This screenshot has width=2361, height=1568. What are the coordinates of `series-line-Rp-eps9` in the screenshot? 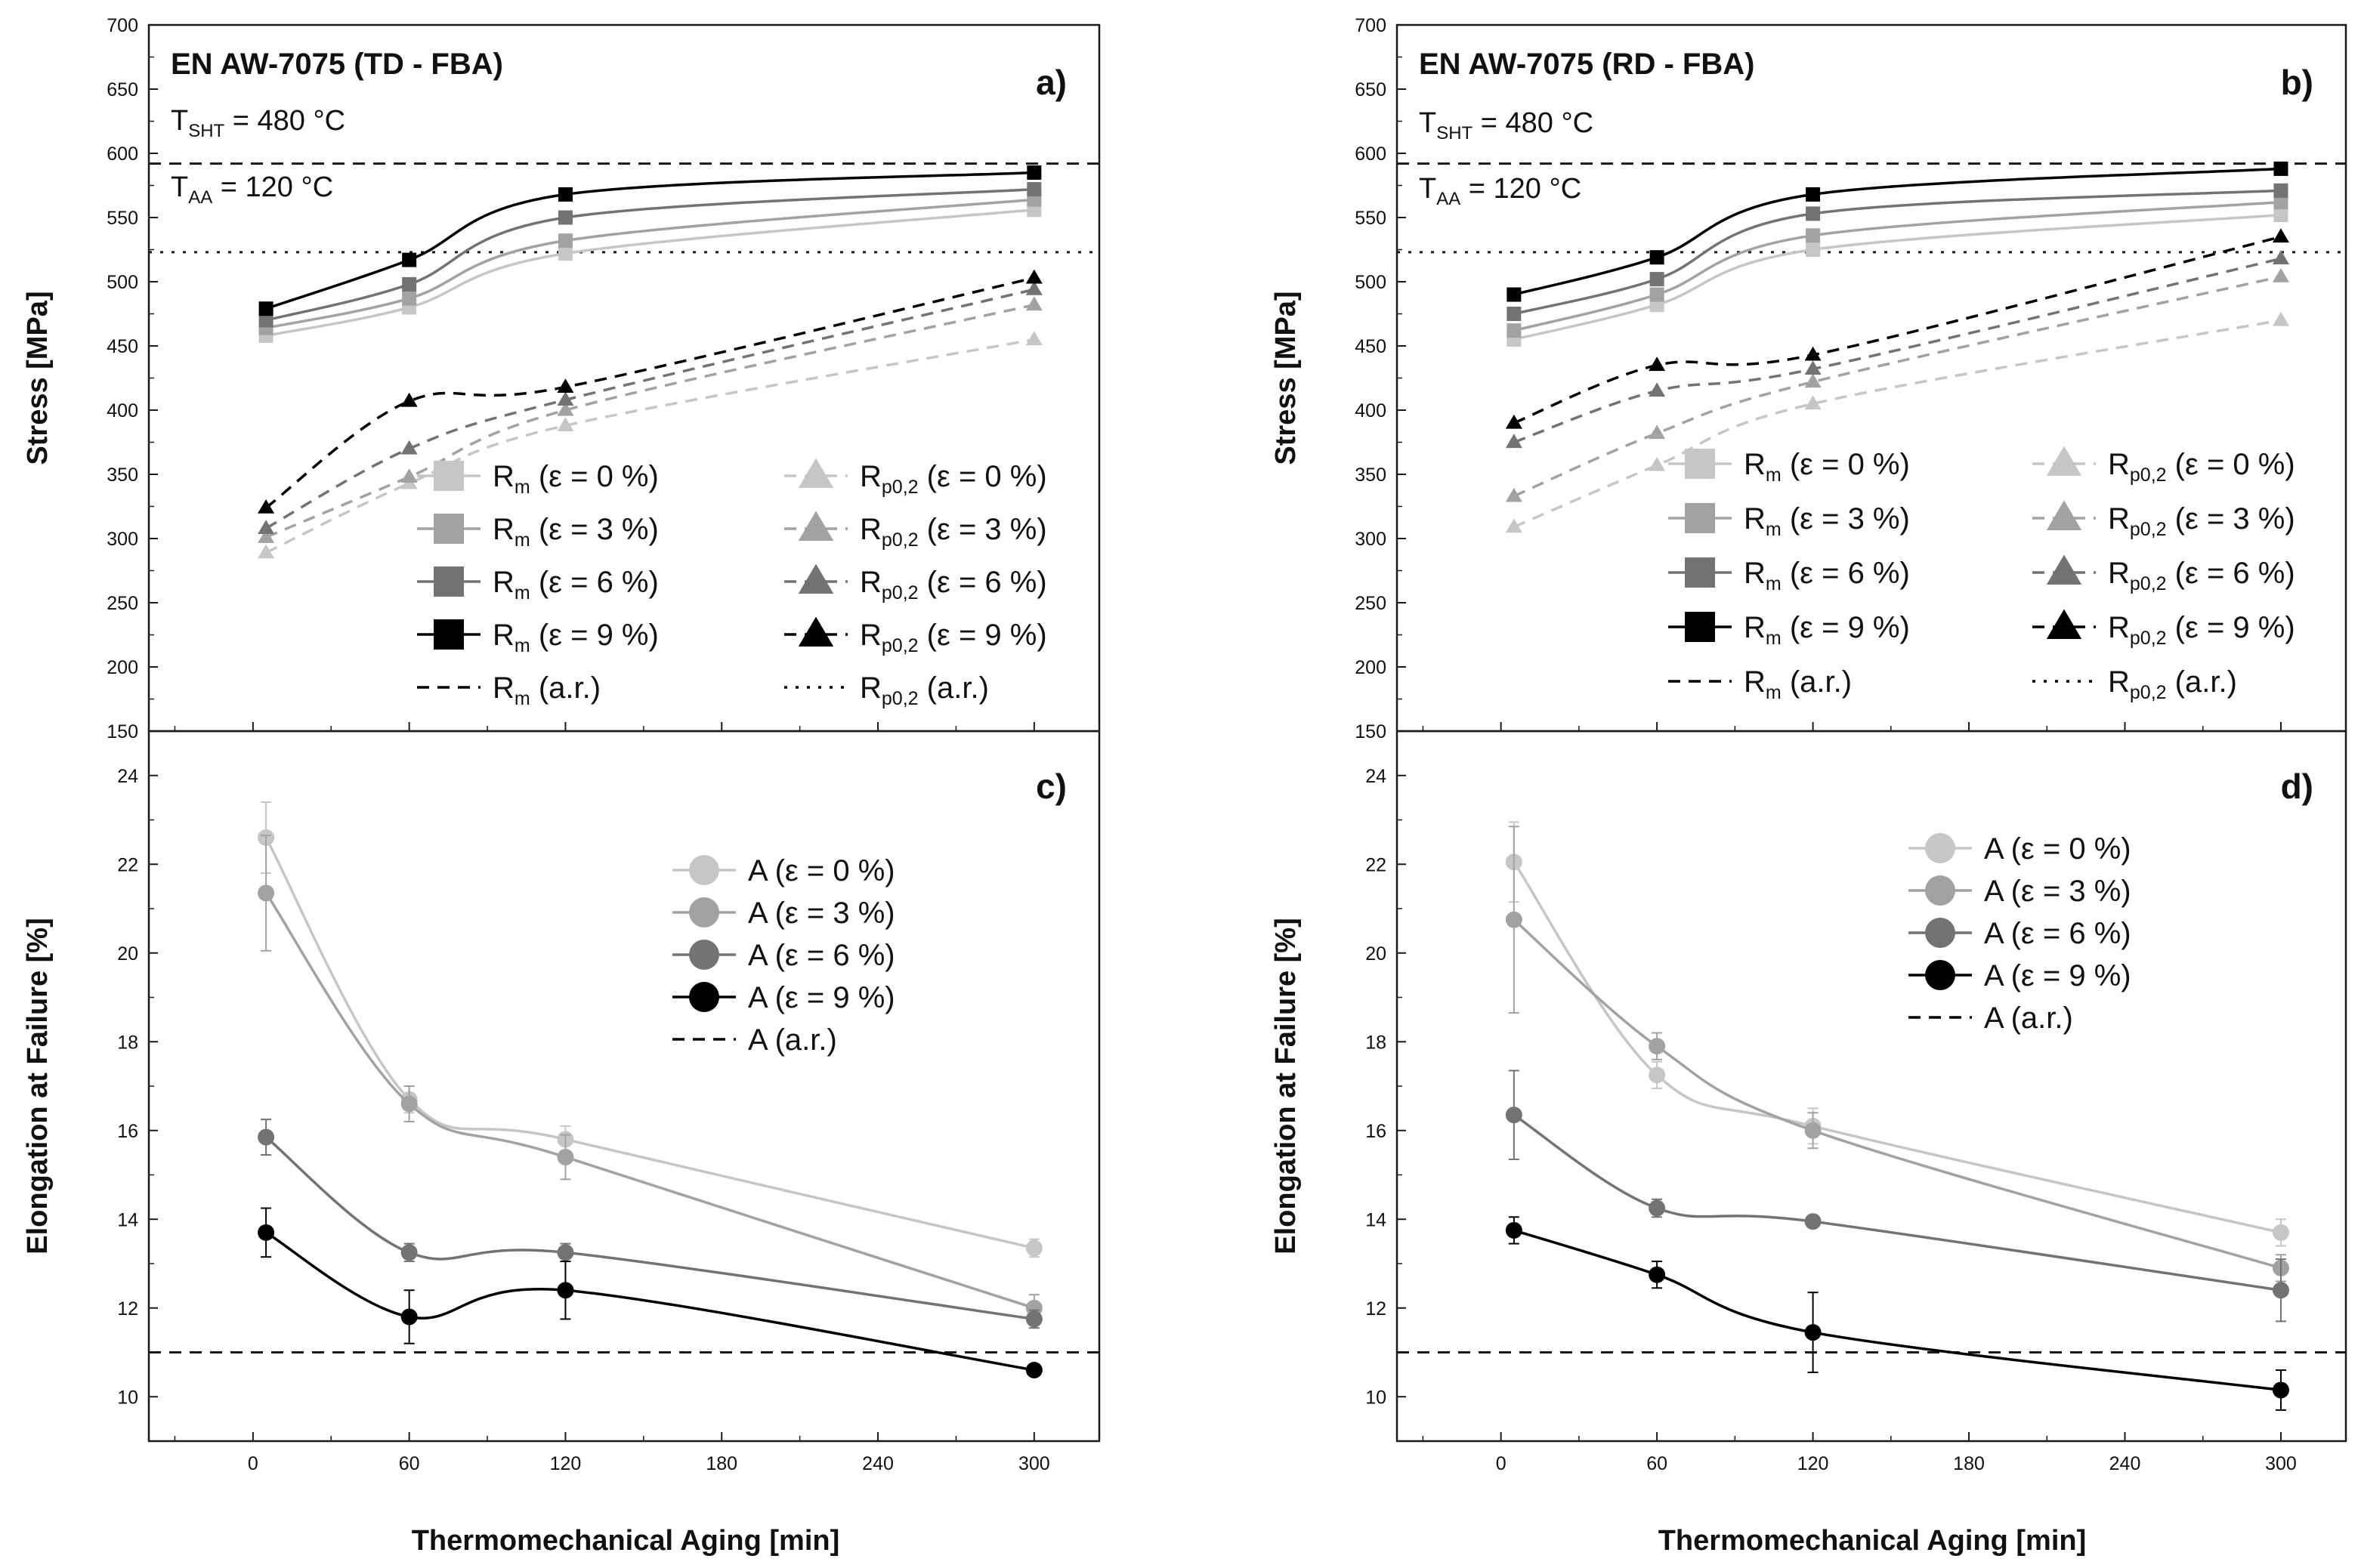 It's located at (1897, 329).